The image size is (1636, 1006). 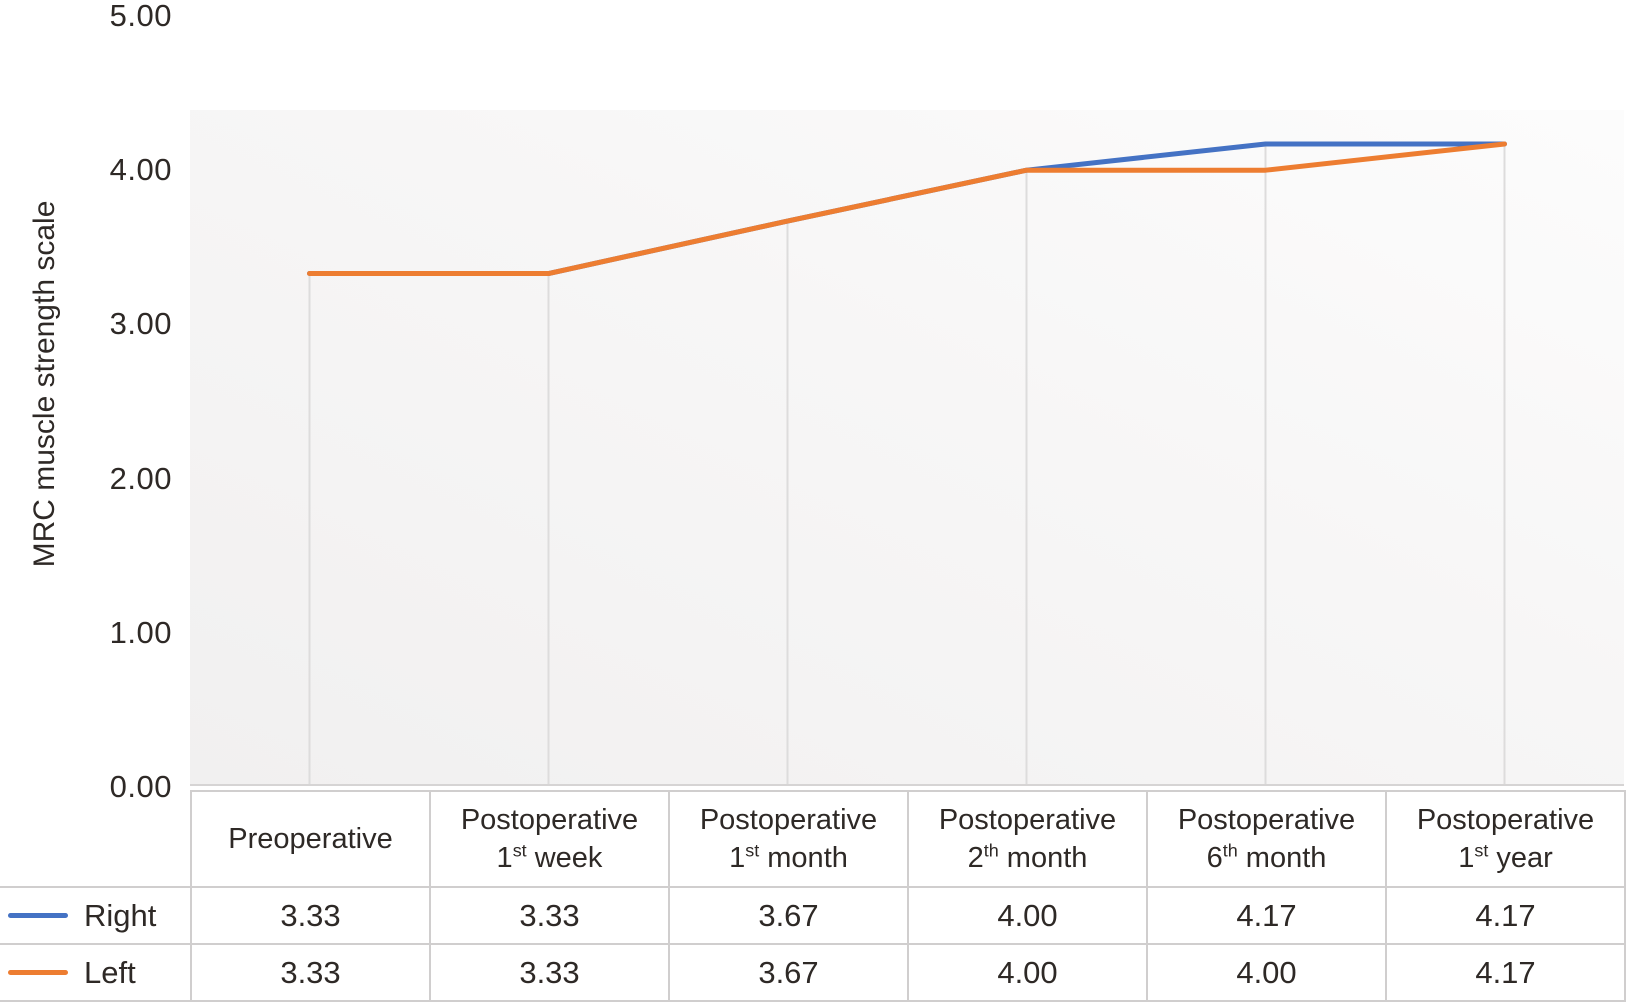 What do you see at coordinates (1027, 857) in the screenshot?
I see `category-label-line2: 2th month` at bounding box center [1027, 857].